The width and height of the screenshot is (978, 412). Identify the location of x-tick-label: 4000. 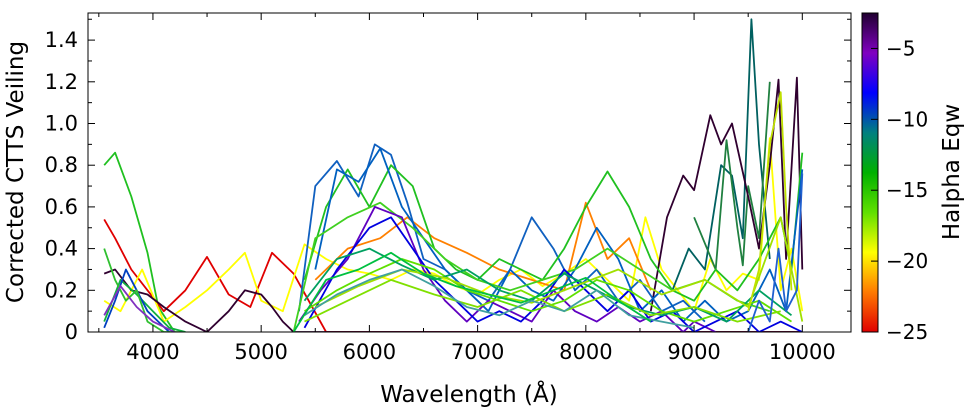
(152, 352).